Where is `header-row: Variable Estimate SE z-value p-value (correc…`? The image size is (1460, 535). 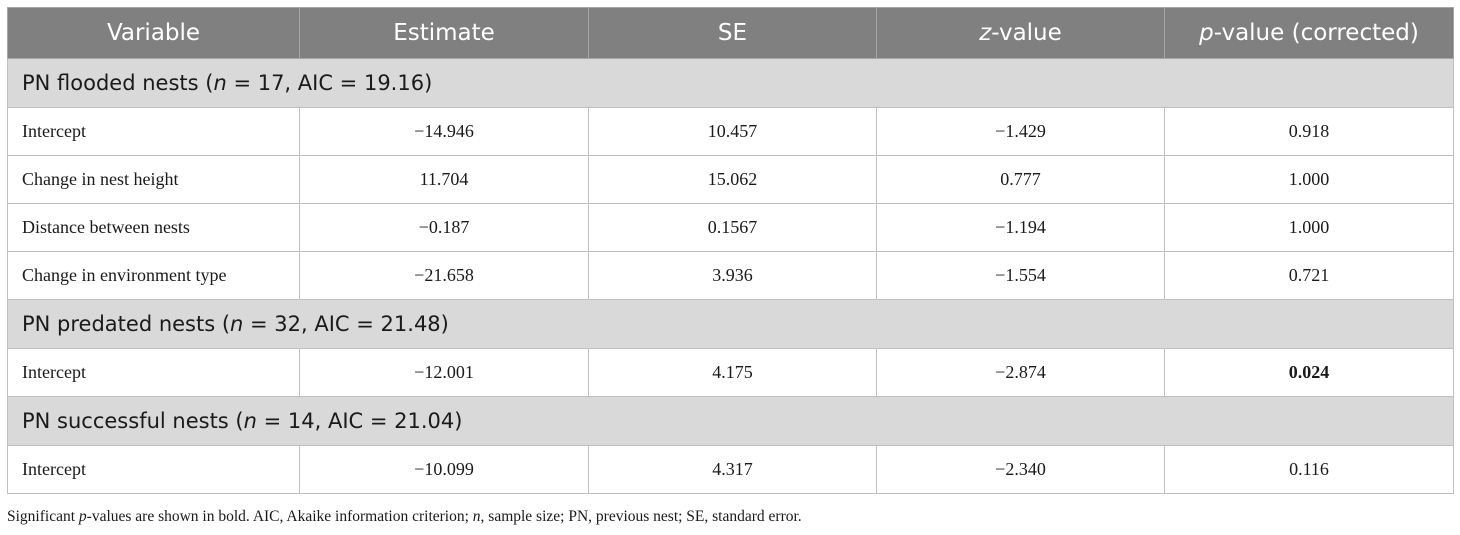
header-row: Variable Estimate SE z-value p-value (correc… is located at coordinates (730, 33).